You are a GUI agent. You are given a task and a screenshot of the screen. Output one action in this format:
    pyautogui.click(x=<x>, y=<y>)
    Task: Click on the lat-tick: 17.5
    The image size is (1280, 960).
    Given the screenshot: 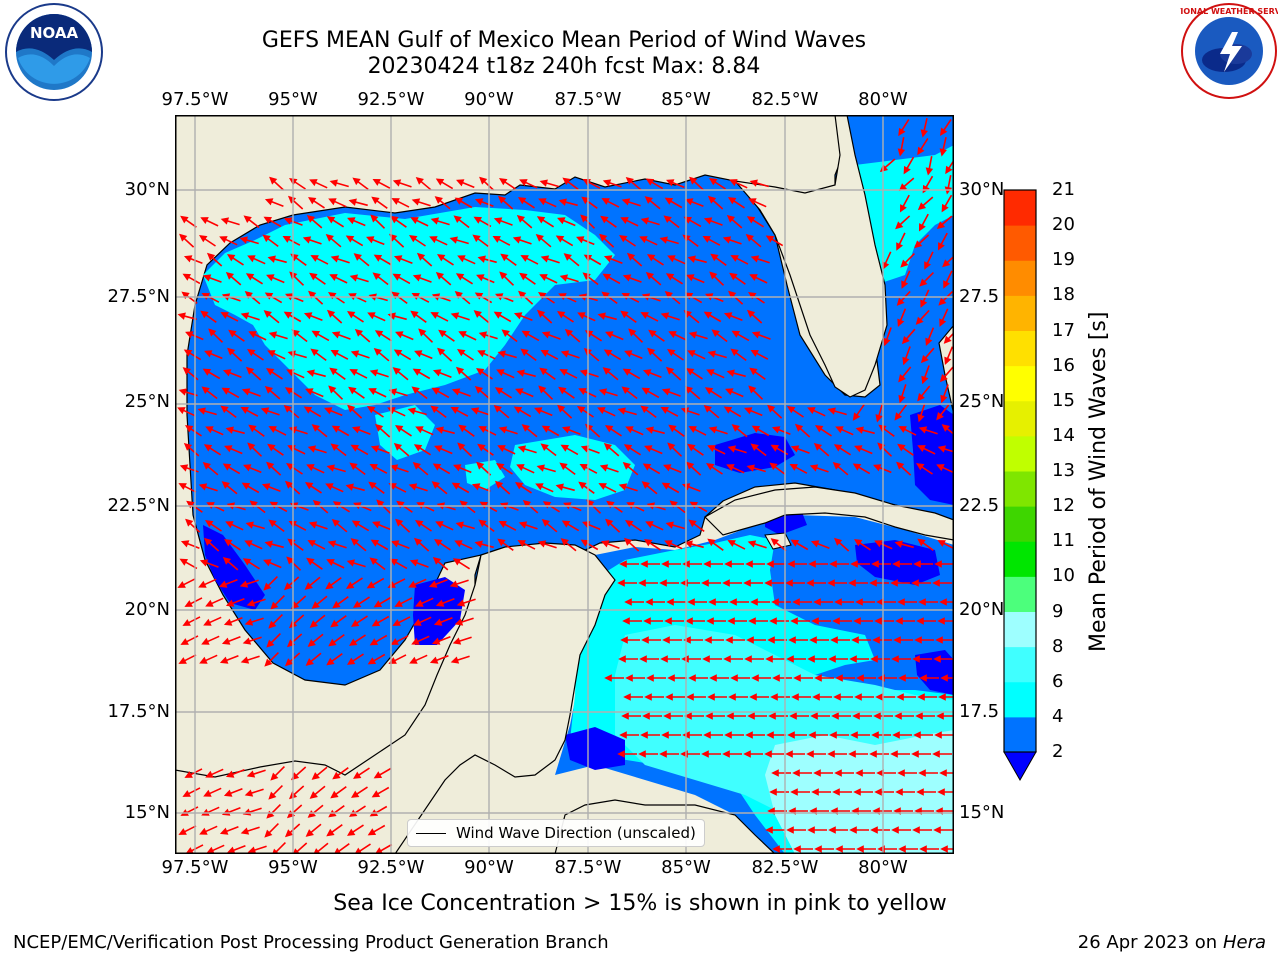 What is the action you would take?
    pyautogui.click(x=979, y=711)
    